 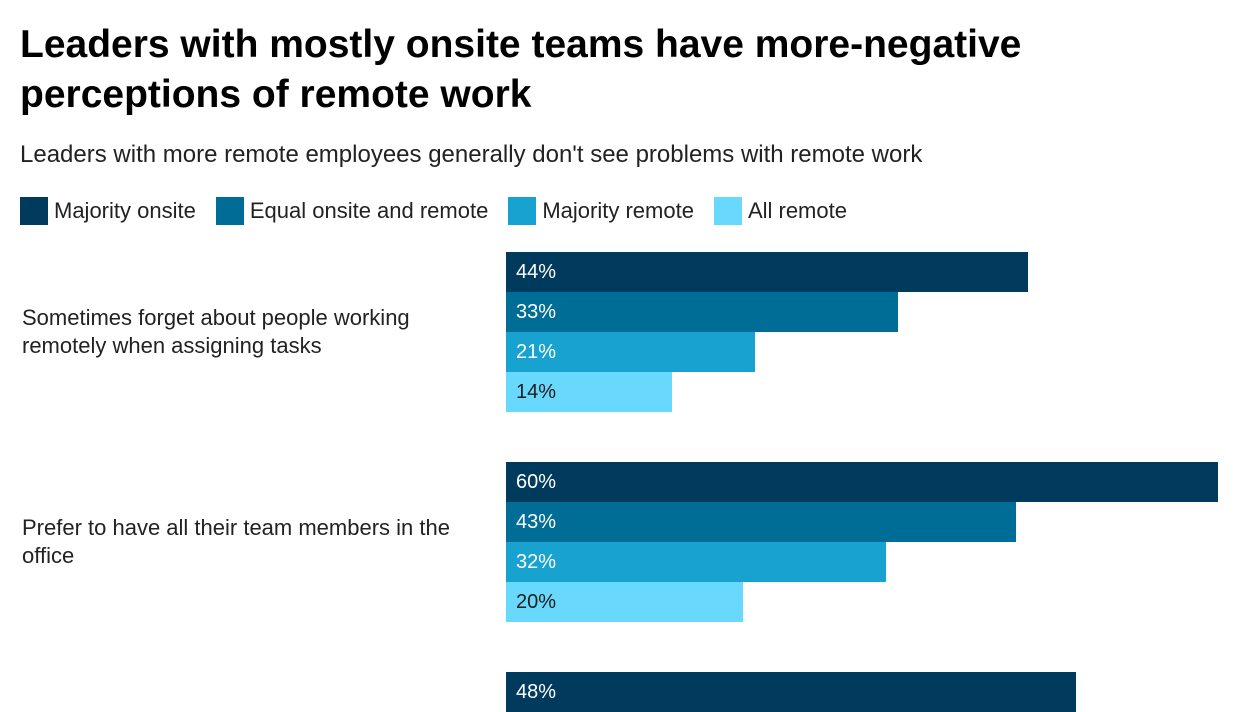 What do you see at coordinates (536, 352) in the screenshot?
I see `value-label: 21%` at bounding box center [536, 352].